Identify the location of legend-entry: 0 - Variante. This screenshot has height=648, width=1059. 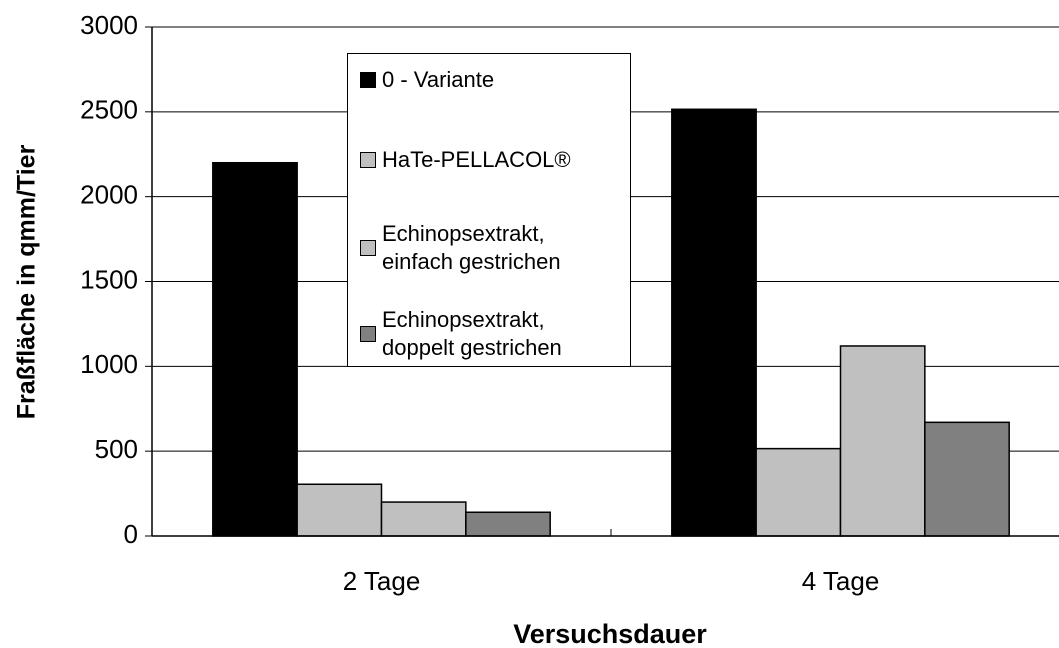
(491, 80).